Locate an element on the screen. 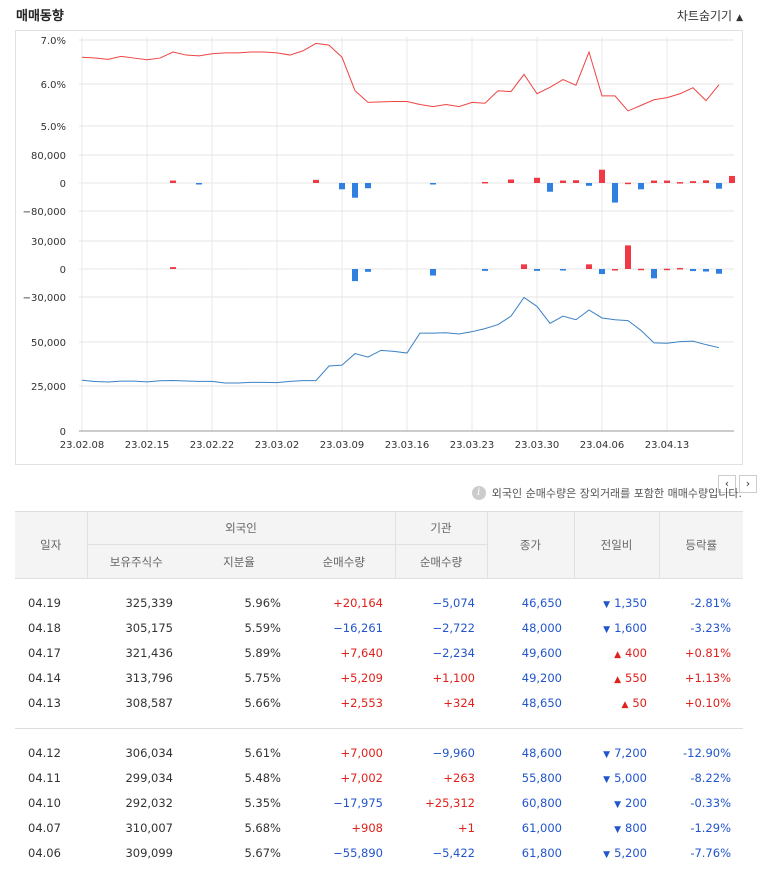  cell-rate: -2.81% is located at coordinates (710, 603).